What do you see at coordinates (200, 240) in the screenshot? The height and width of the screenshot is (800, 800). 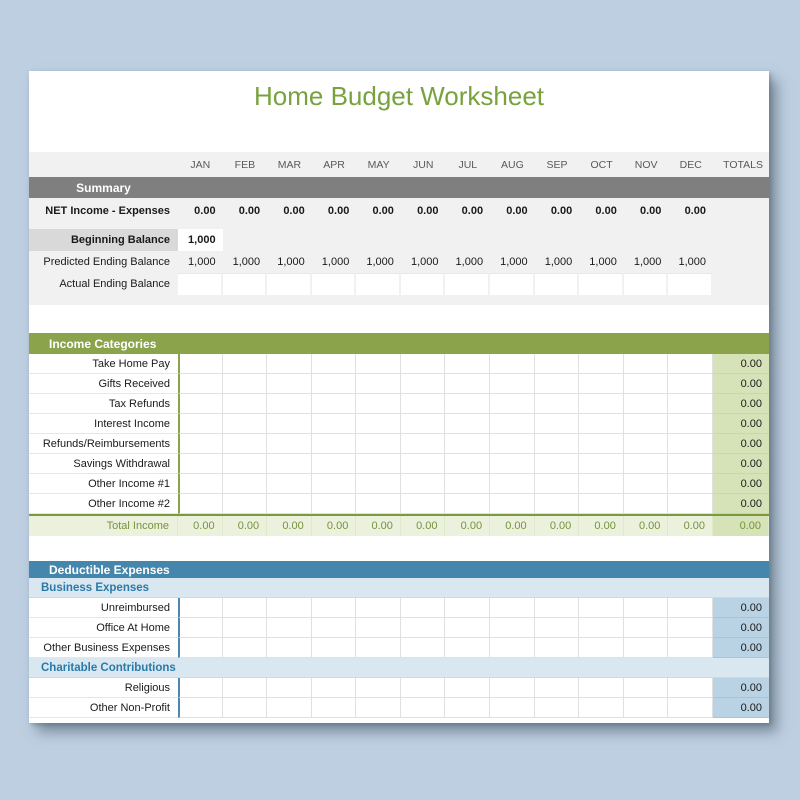 I see `beginning-balance-cell: 1,000` at bounding box center [200, 240].